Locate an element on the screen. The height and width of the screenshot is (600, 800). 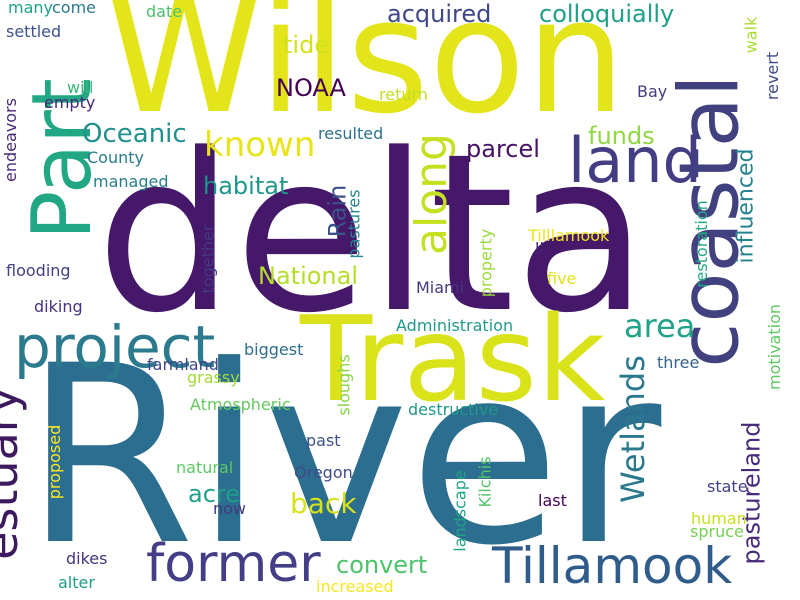
word-along: along is located at coordinates (431, 194).